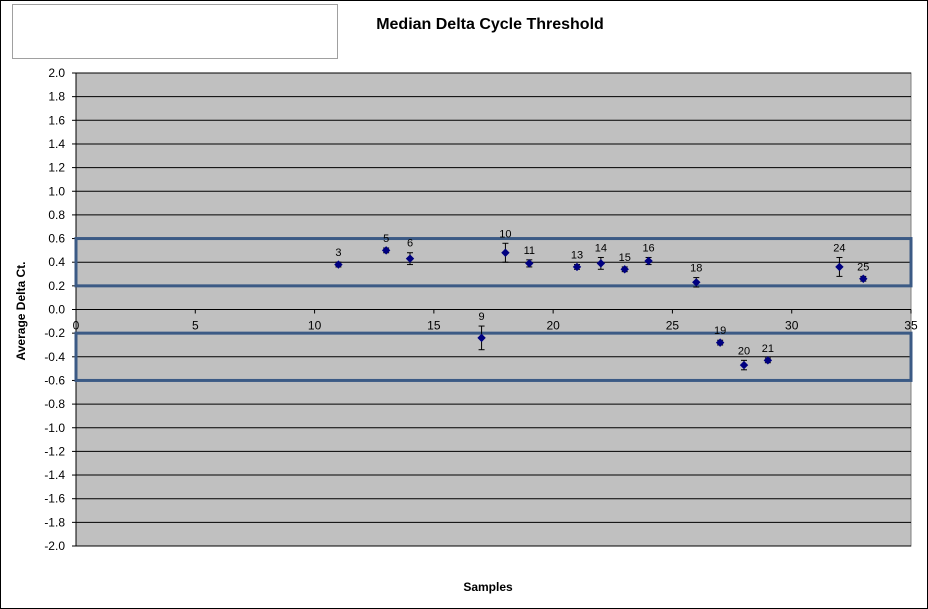 Image resolution: width=928 pixels, height=609 pixels. Describe the element at coordinates (577, 256) in the screenshot. I see `point-label: 13` at that location.